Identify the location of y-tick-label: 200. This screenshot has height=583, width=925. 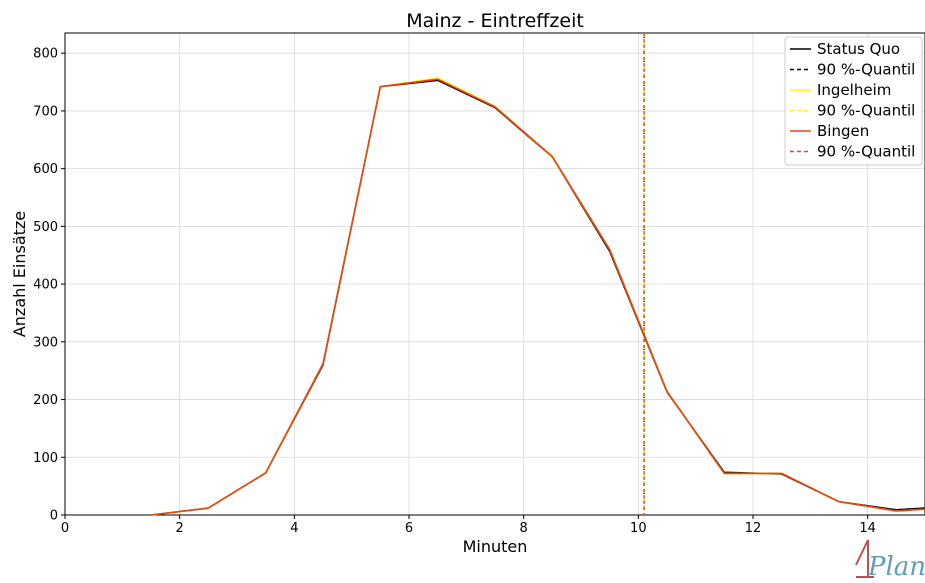
(45, 400).